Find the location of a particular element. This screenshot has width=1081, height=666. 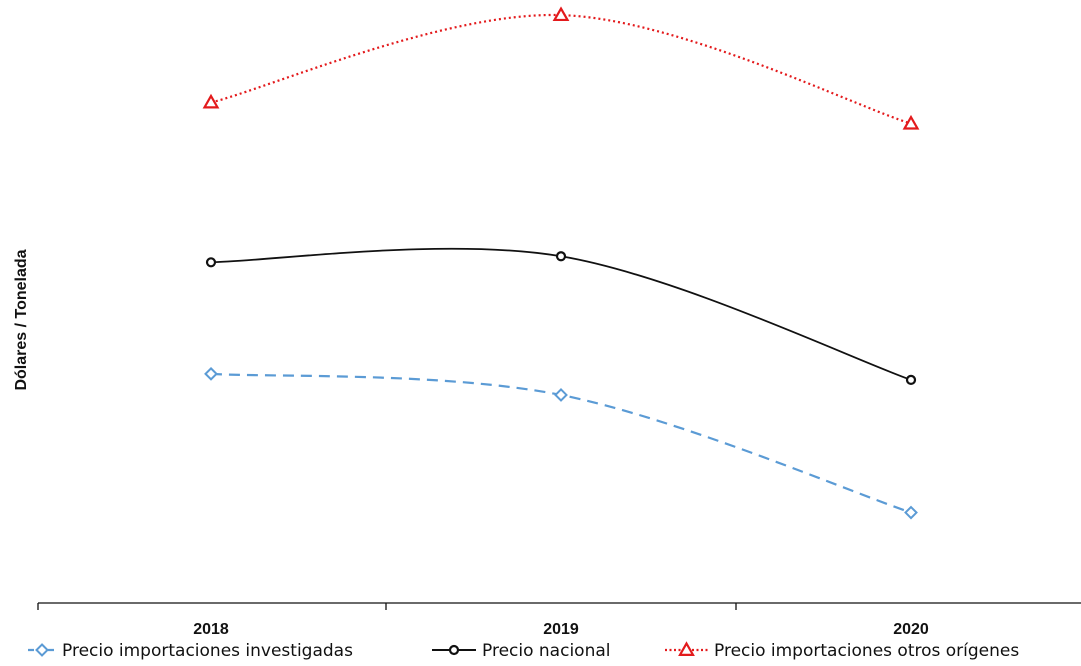

y-axis-label: Dólares / Tonelada is located at coordinates (21, 319).